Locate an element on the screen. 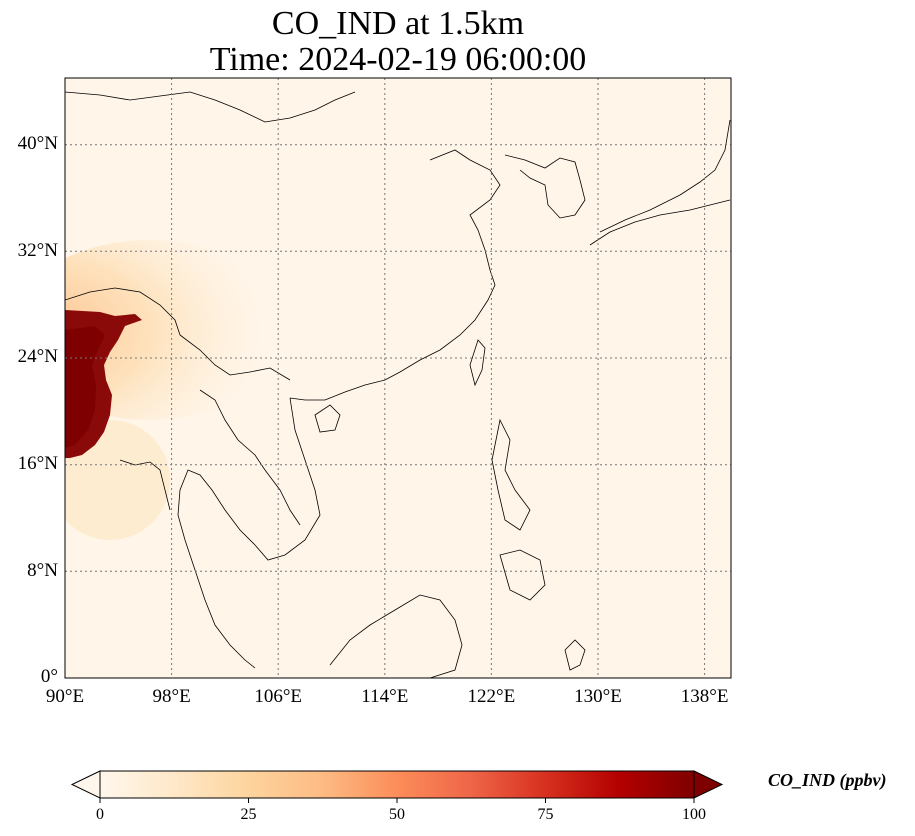 This screenshot has height=836, width=915. colorbar-gradient is located at coordinates (397, 784).